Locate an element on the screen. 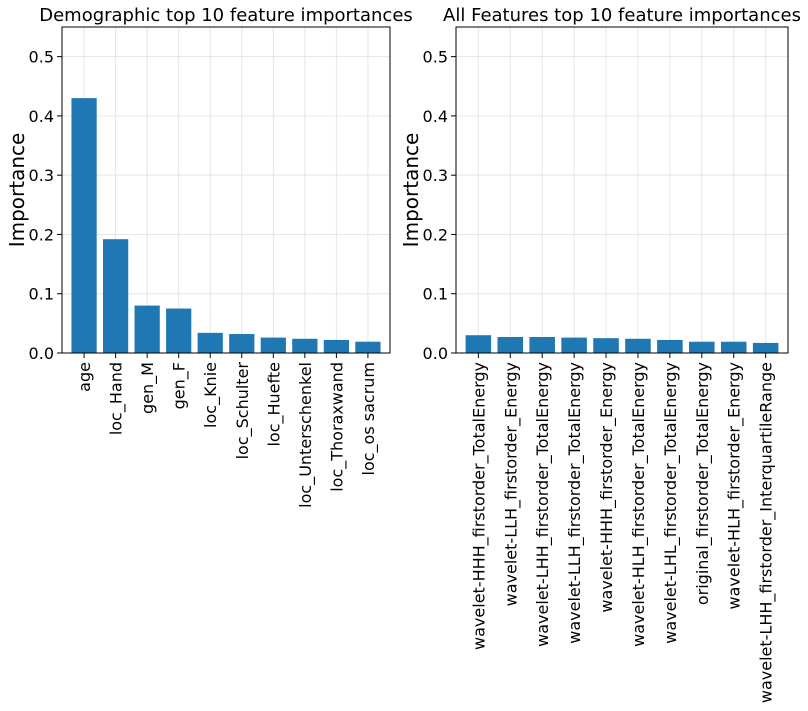 The height and width of the screenshot is (711, 808). x-tick-label: wavelet-HLH_firstorder_Energy is located at coordinates (735, 485).